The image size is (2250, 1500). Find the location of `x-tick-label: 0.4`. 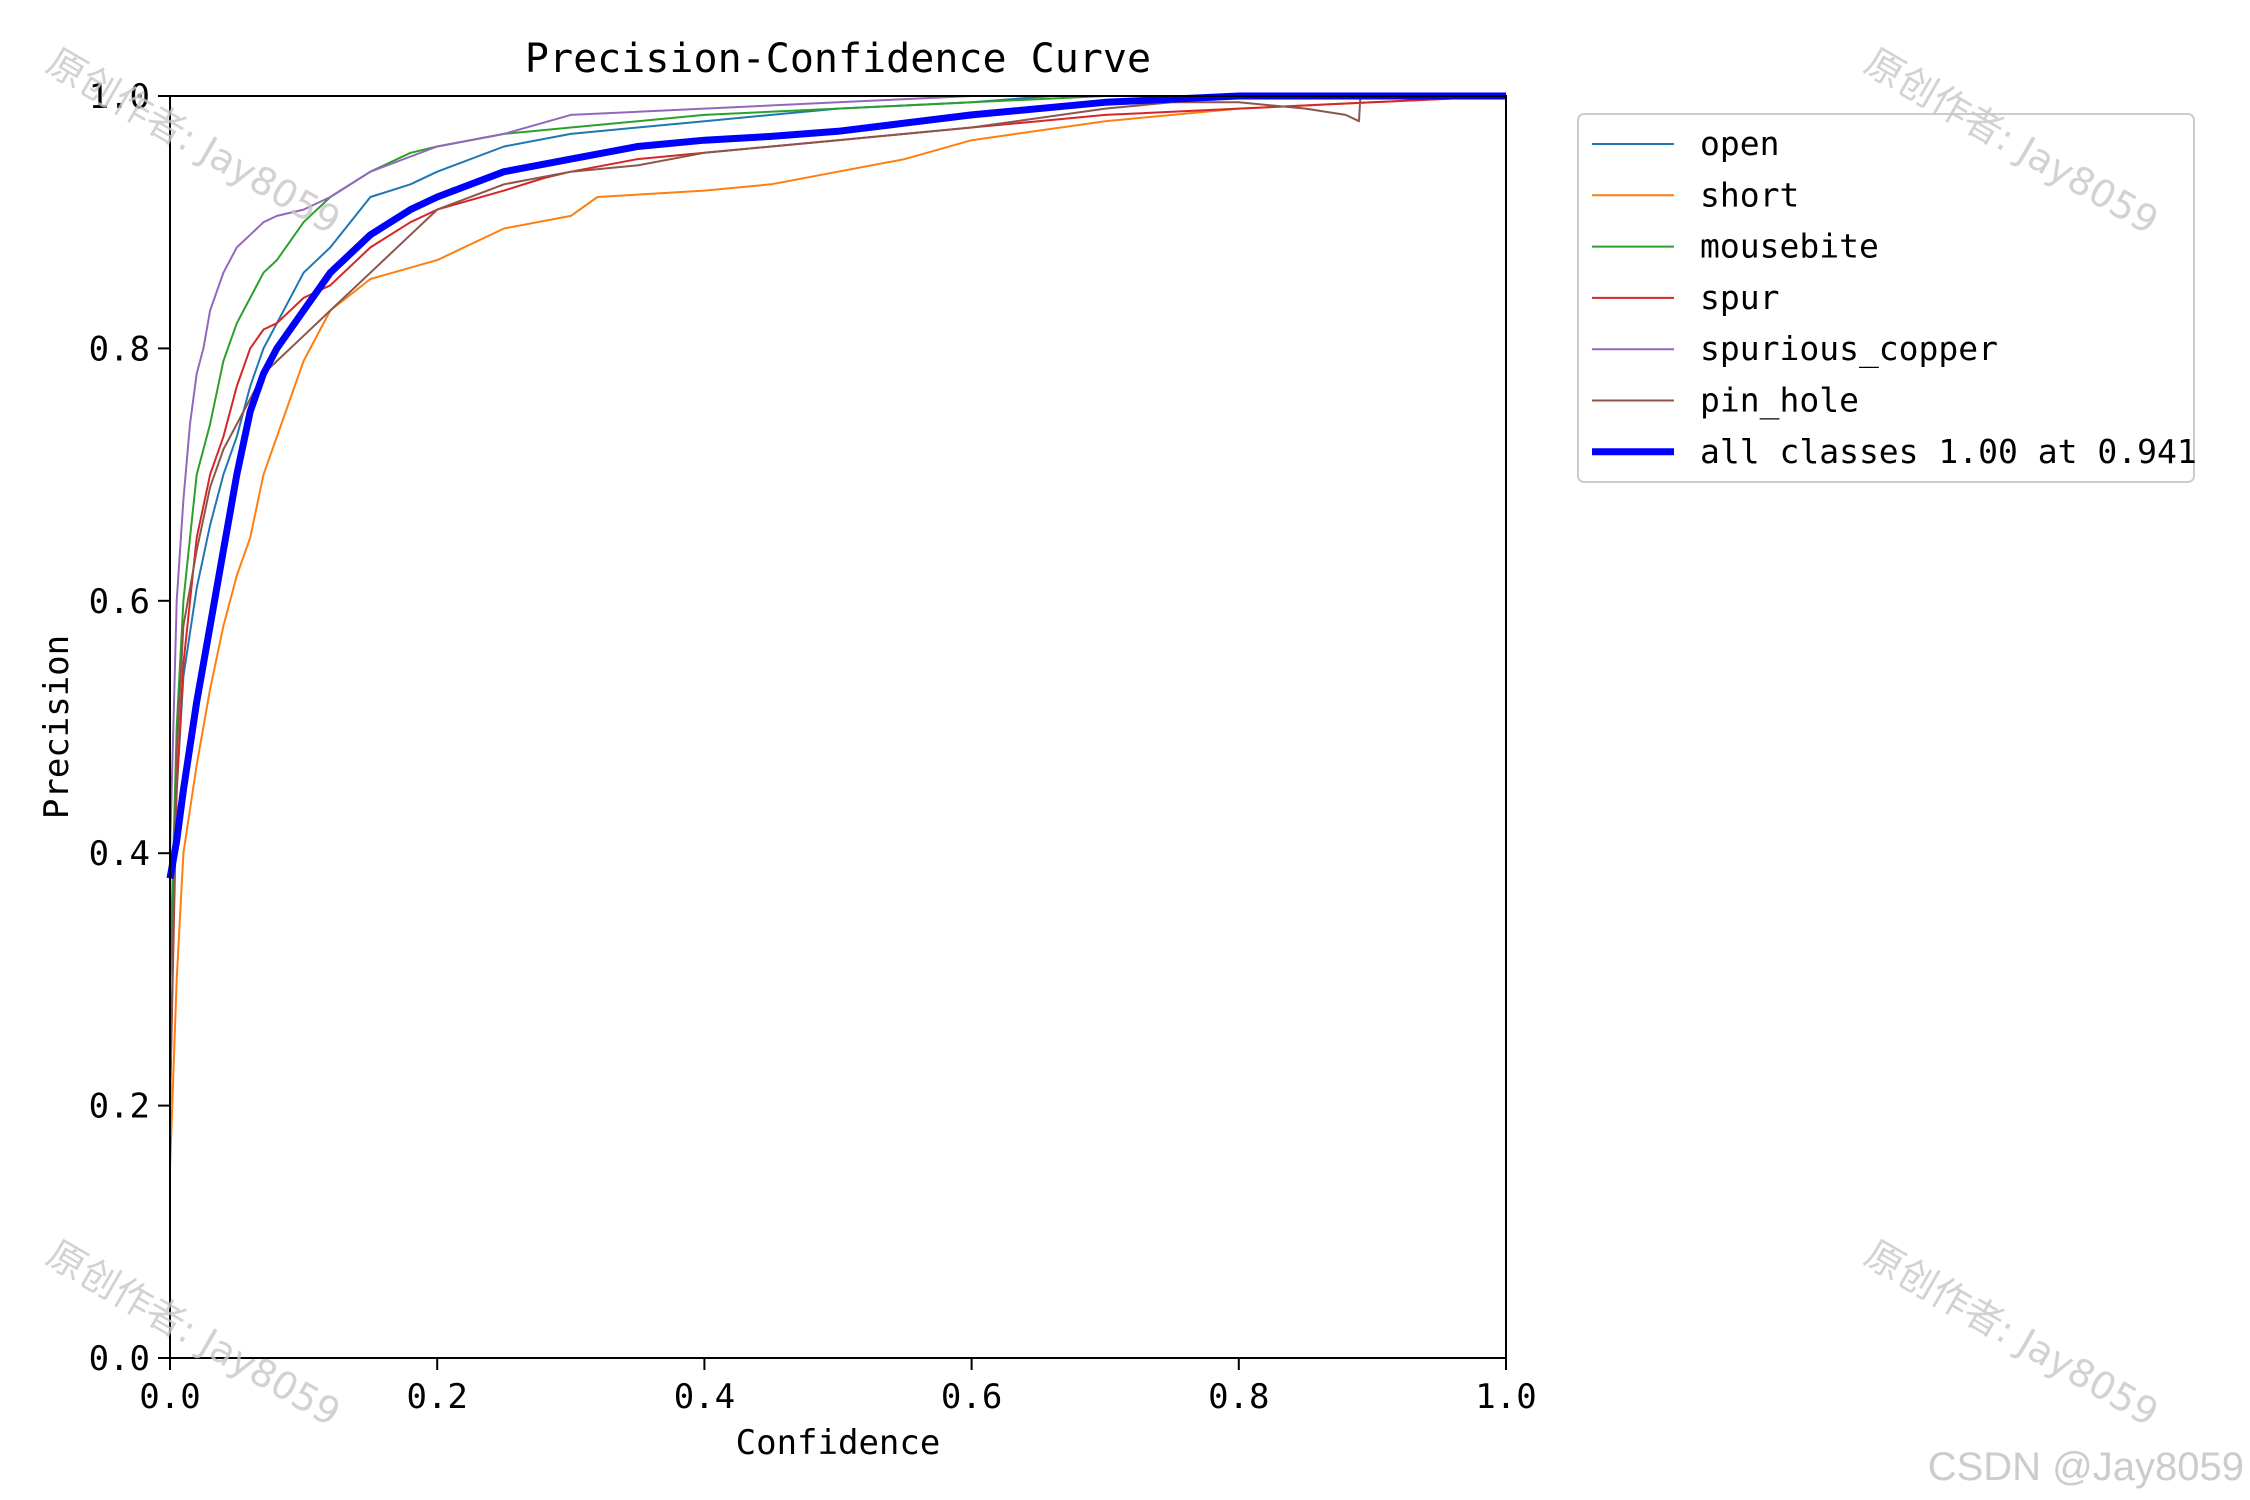

x-tick-label: 0.4 is located at coordinates (704, 1397).